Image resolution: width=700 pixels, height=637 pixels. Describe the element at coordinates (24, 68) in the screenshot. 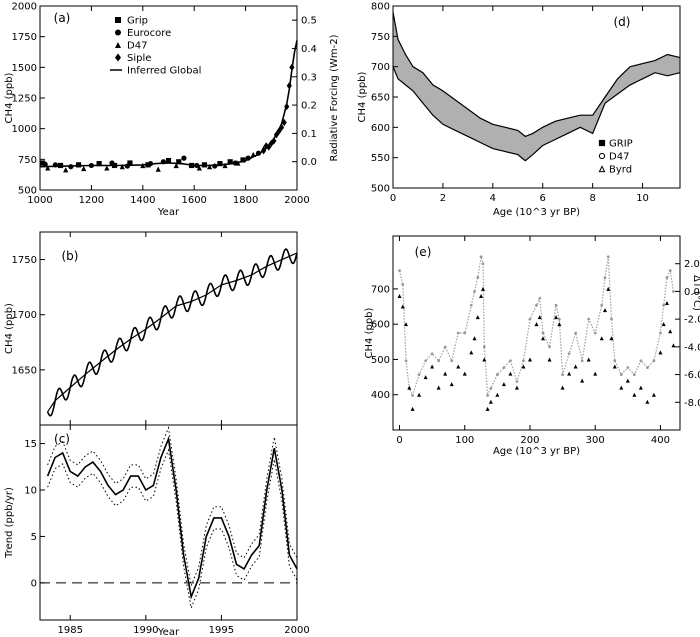

I see `y-tick-label: 1500` at that location.